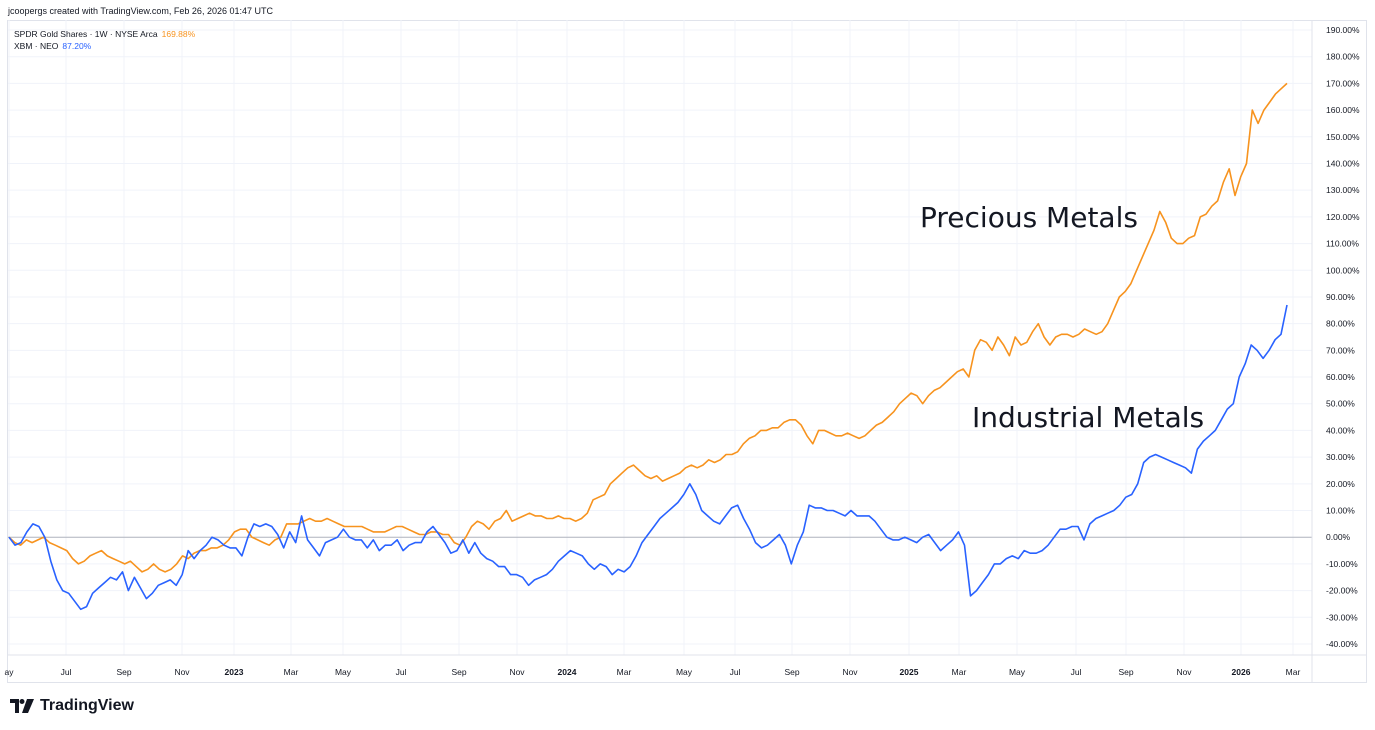 The height and width of the screenshot is (730, 1375). I want to click on y-tick-label: -20.00%, so click(1342, 591).